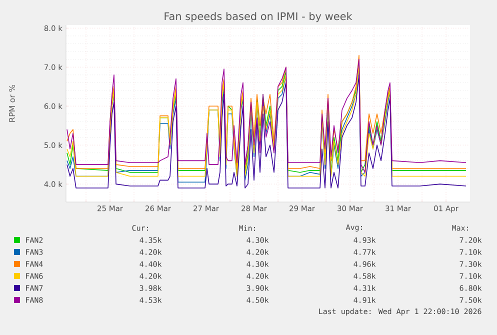  I want to click on chart-title: Fan speeds based on IPMI - by week, so click(258, 17).